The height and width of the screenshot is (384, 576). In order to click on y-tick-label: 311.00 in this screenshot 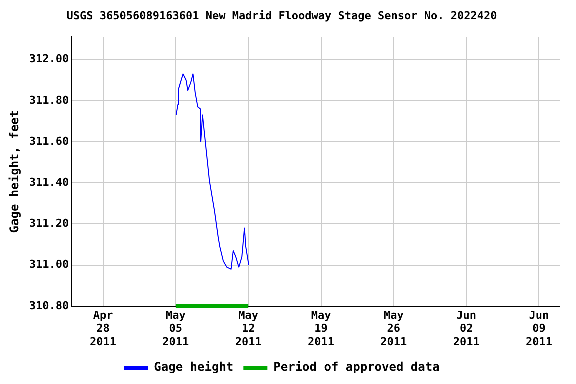, I will do `click(49, 265)`.